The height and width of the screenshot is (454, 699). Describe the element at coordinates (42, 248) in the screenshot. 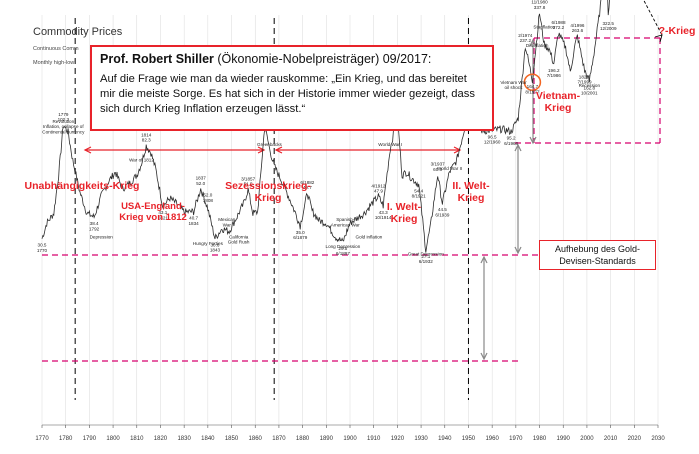

I see `data-label-35: 30.5 1770` at that location.